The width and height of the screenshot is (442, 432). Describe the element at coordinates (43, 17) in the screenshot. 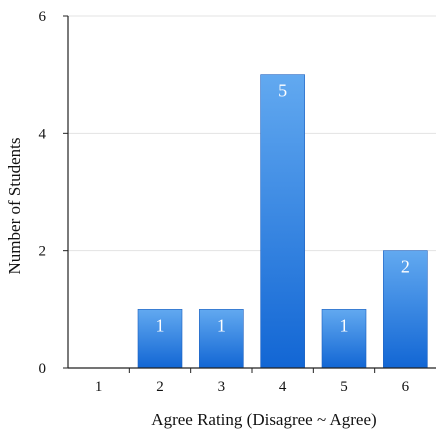

I see `y-tick-label-6: 6` at that location.